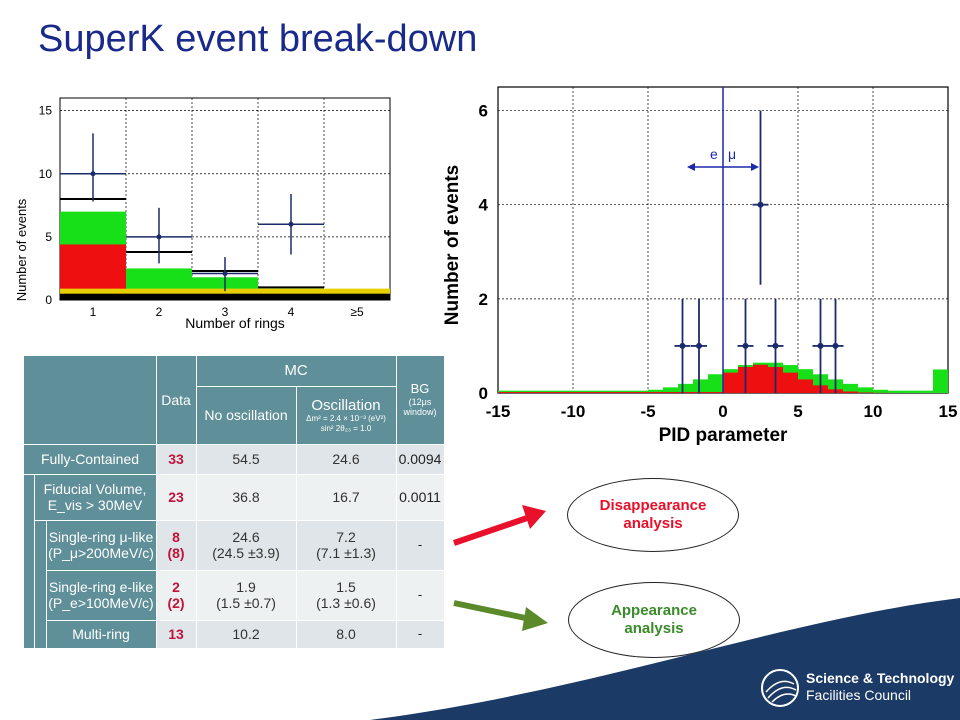 This screenshot has width=960, height=720. Describe the element at coordinates (90, 458) in the screenshot. I see `row-fully-contained-label: Fully-Contained` at that location.